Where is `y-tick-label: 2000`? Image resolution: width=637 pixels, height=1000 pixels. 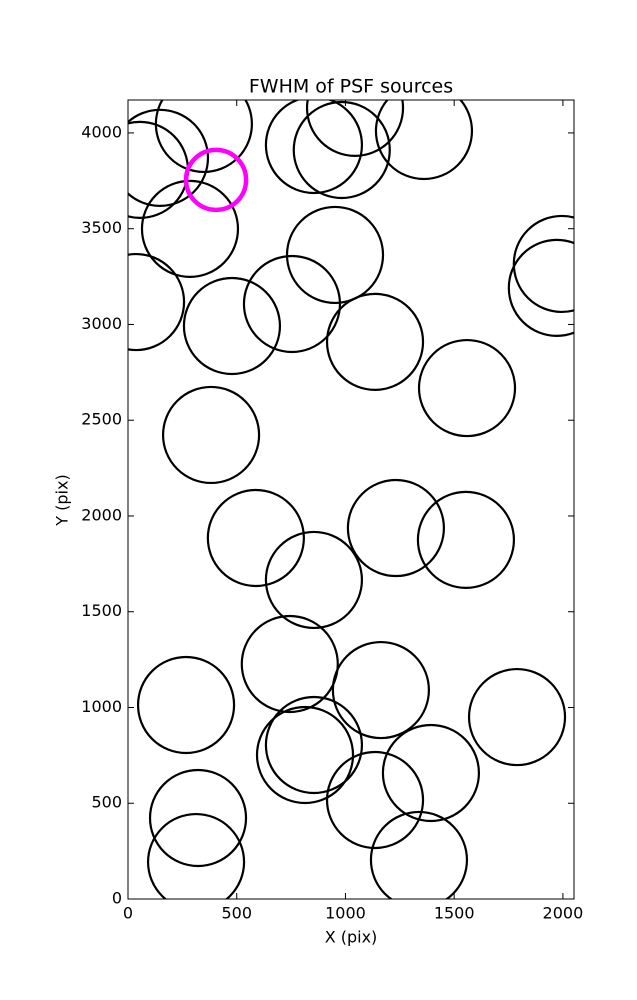 y-tick-label: 2000 is located at coordinates (101, 514).